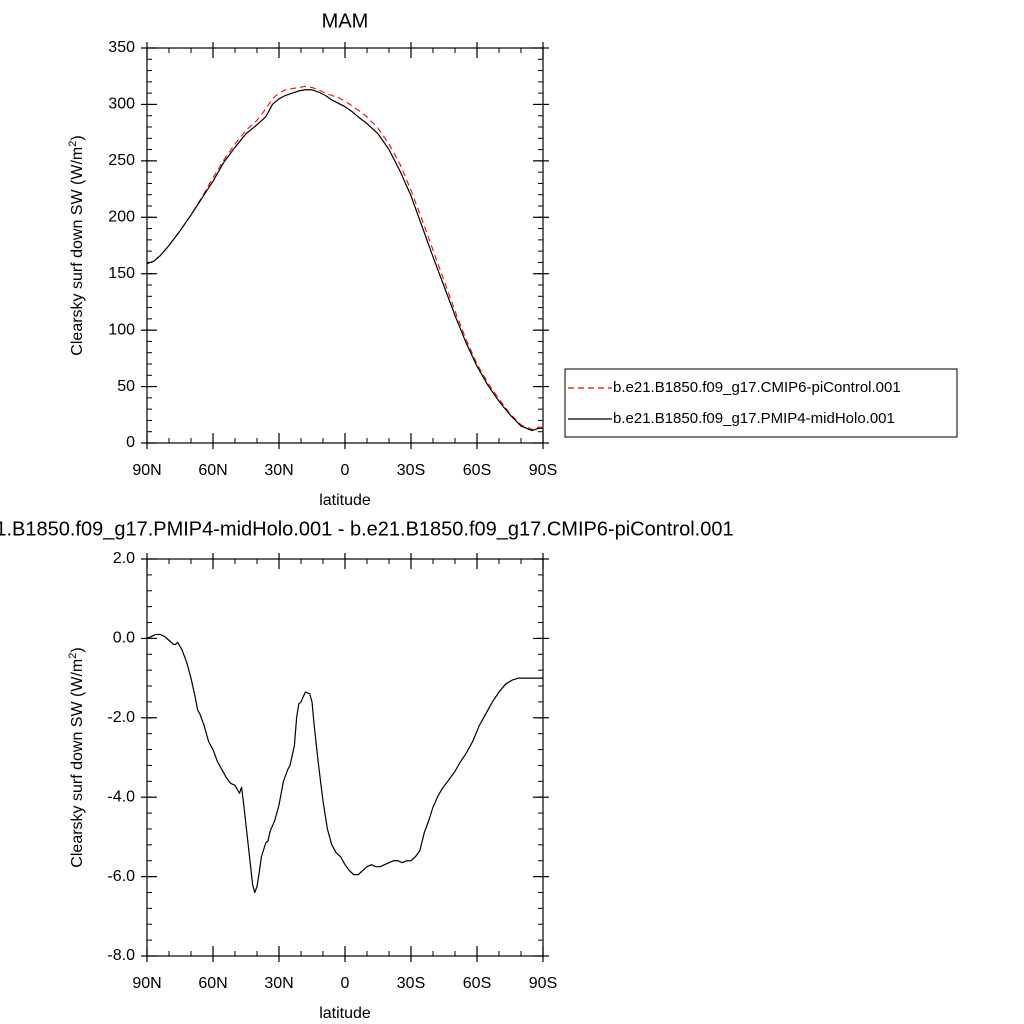 Image resolution: width=1024 pixels, height=1024 pixels. What do you see at coordinates (121, 329) in the screenshot?
I see `y-tick-label: 100` at bounding box center [121, 329].